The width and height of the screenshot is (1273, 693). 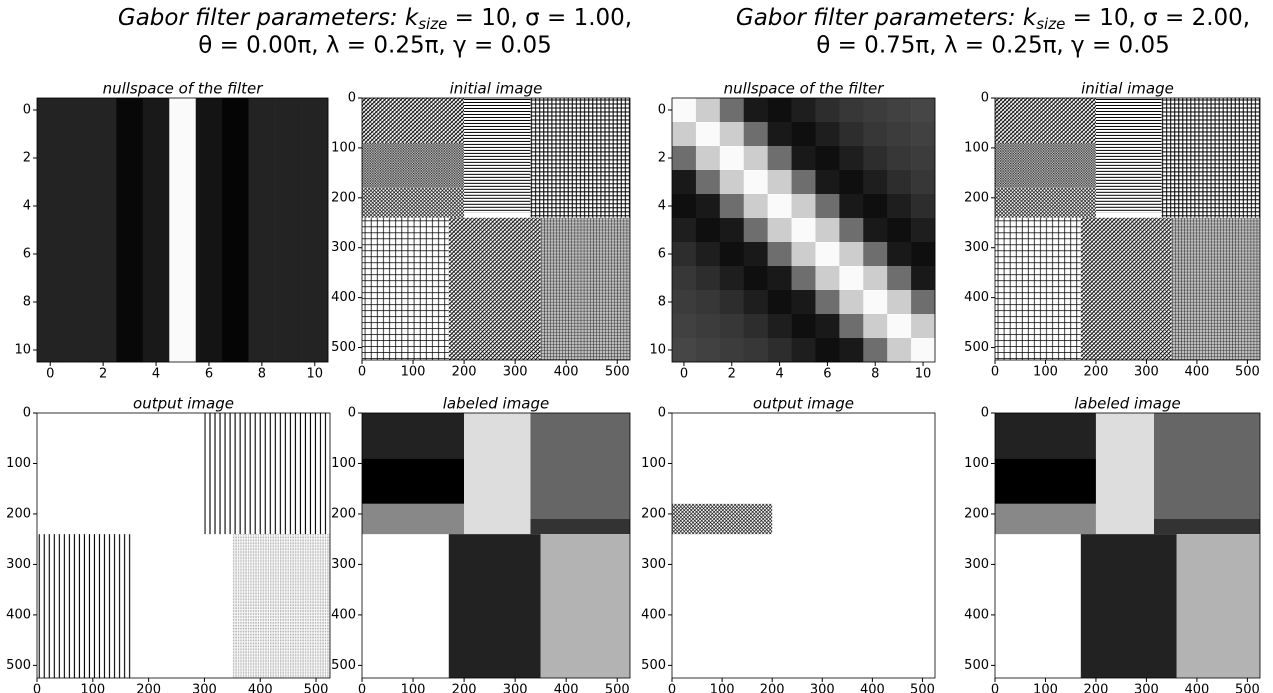 I want to click on x-tick-label: 500, so click(x=922, y=688).